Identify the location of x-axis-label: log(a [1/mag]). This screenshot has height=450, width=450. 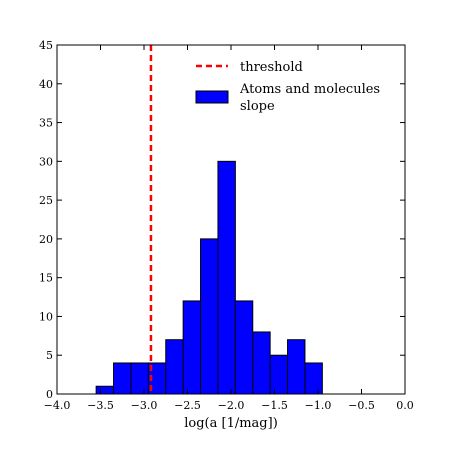
(231, 423).